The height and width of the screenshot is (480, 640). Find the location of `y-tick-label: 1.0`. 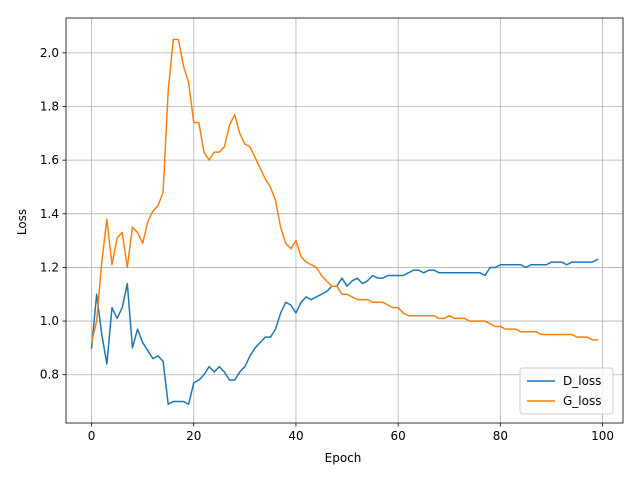

y-tick-label: 1.0 is located at coordinates (49, 321).